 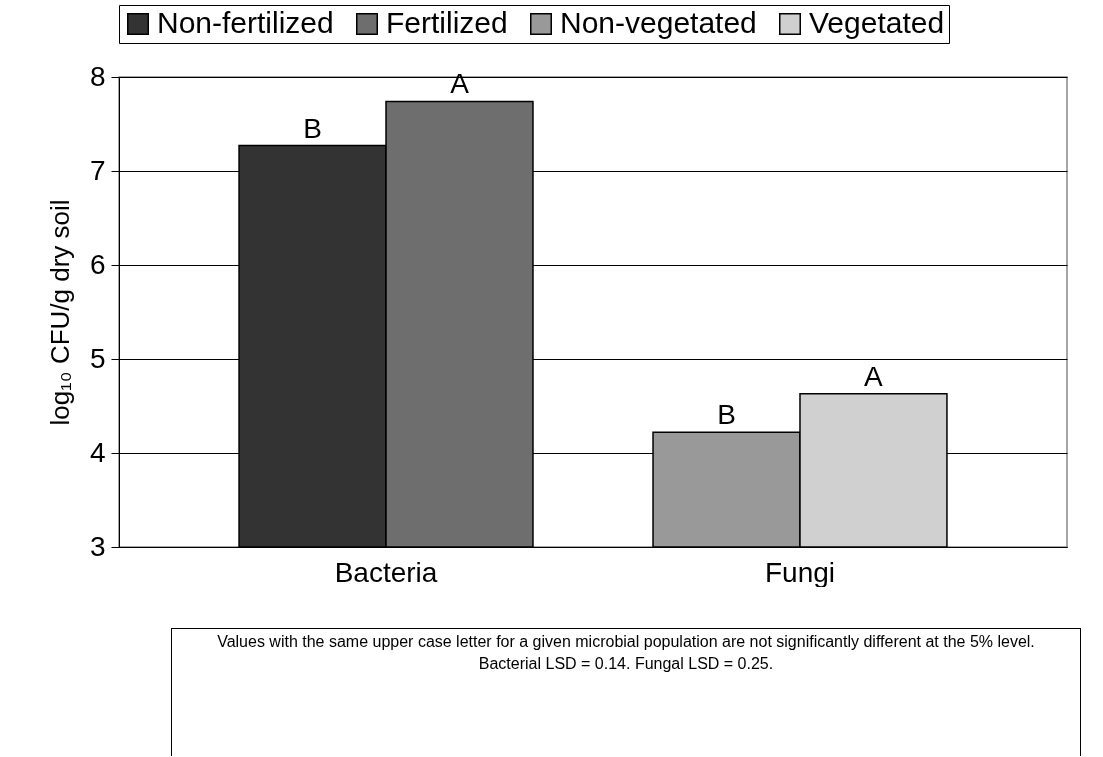 I want to click on y-axis-title: log₁₀ CFU/g dry soil, so click(x=59, y=312).